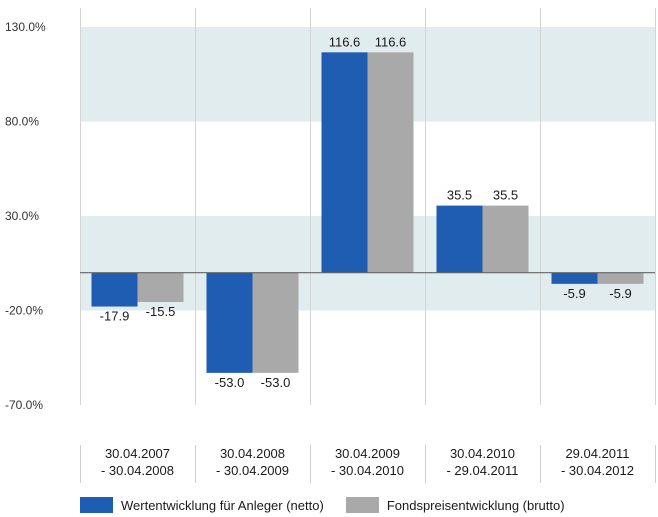  I want to click on x-category-label-line: 30.04.2010, so click(482, 453).